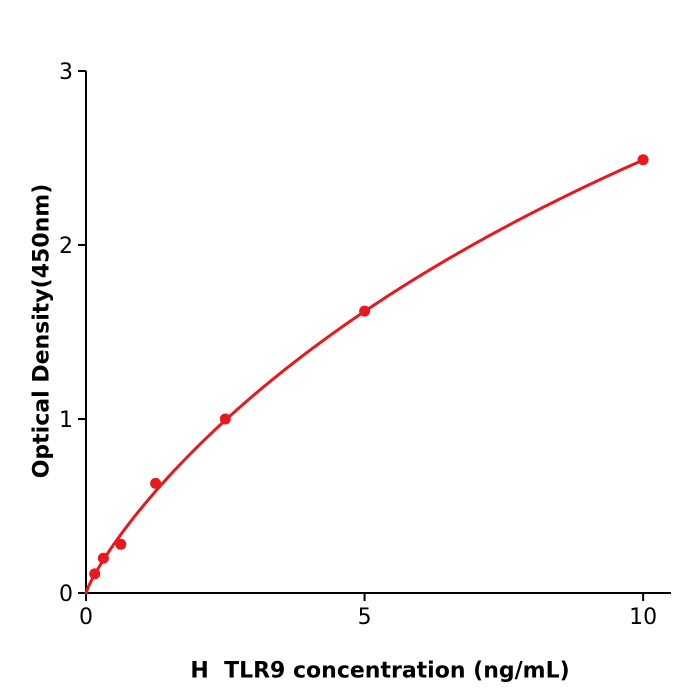  Describe the element at coordinates (66, 246) in the screenshot. I see `y-tick-label: 2` at that location.